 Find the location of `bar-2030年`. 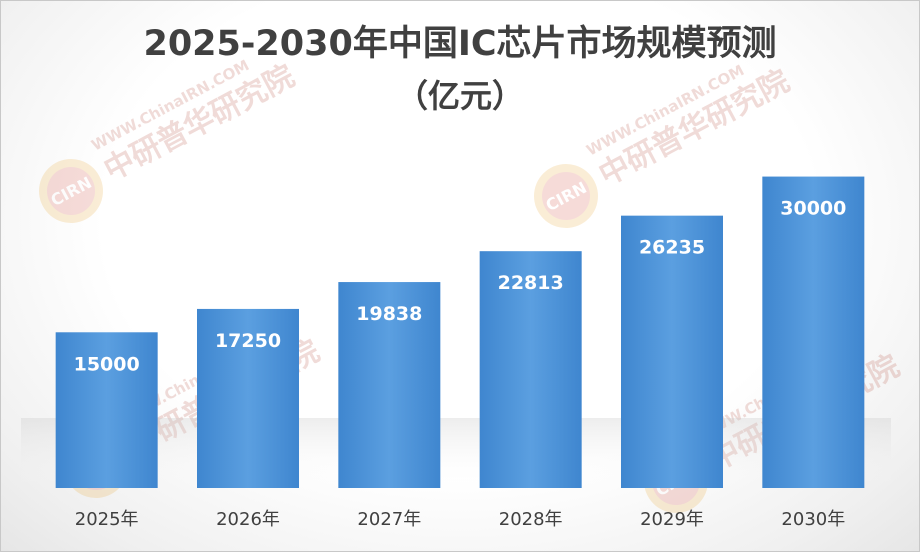

bar-2030年 is located at coordinates (813, 332).